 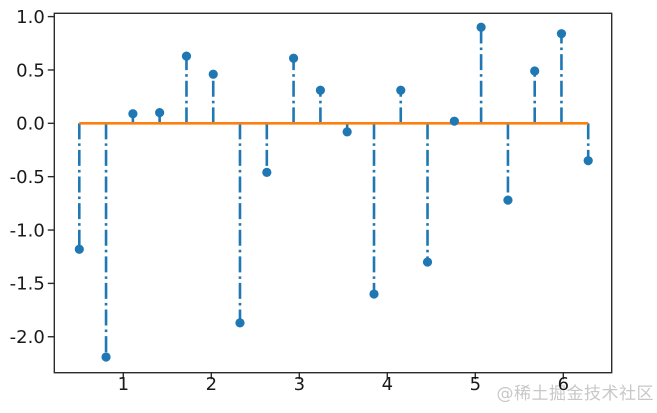 What do you see at coordinates (27, 177) in the screenshot?
I see `y-tick-label: -0.5` at bounding box center [27, 177].